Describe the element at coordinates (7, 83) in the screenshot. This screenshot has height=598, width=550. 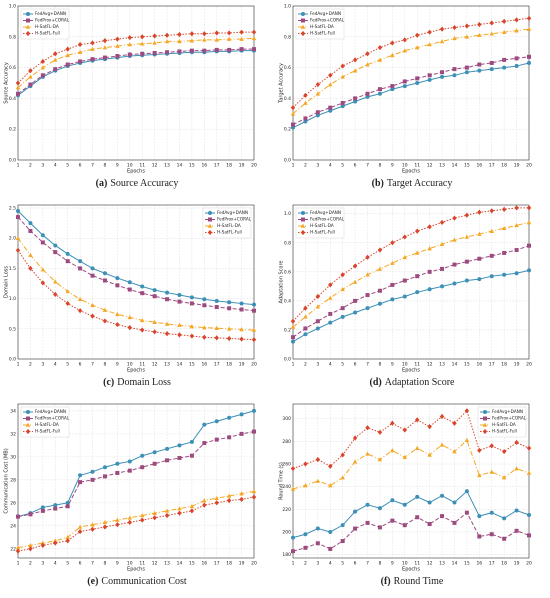
I see `y-axis-label: Source Accuracy` at that location.